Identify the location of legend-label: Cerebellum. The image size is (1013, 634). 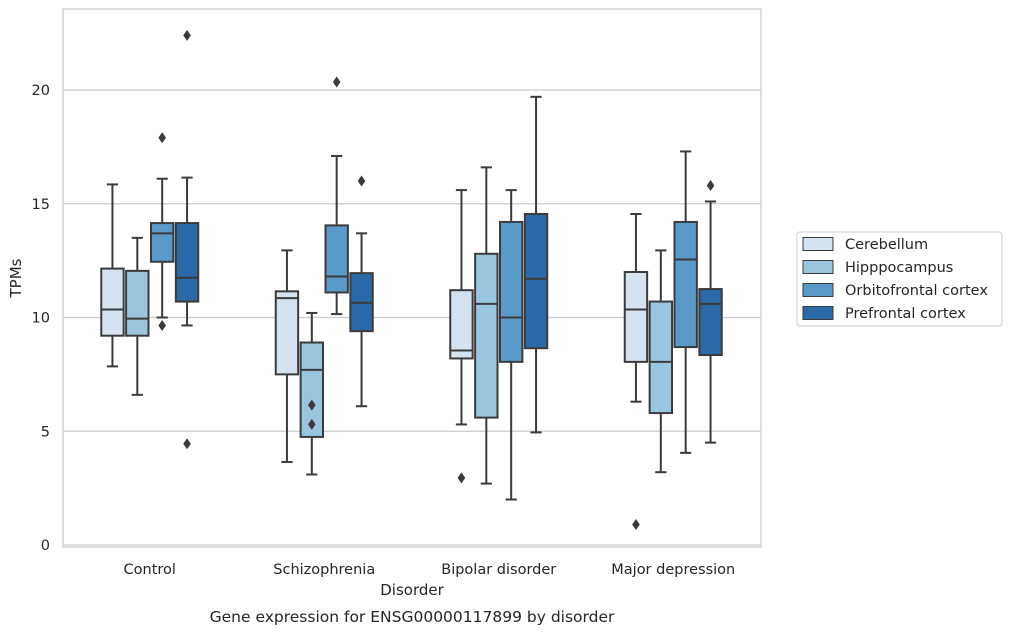
(886, 245).